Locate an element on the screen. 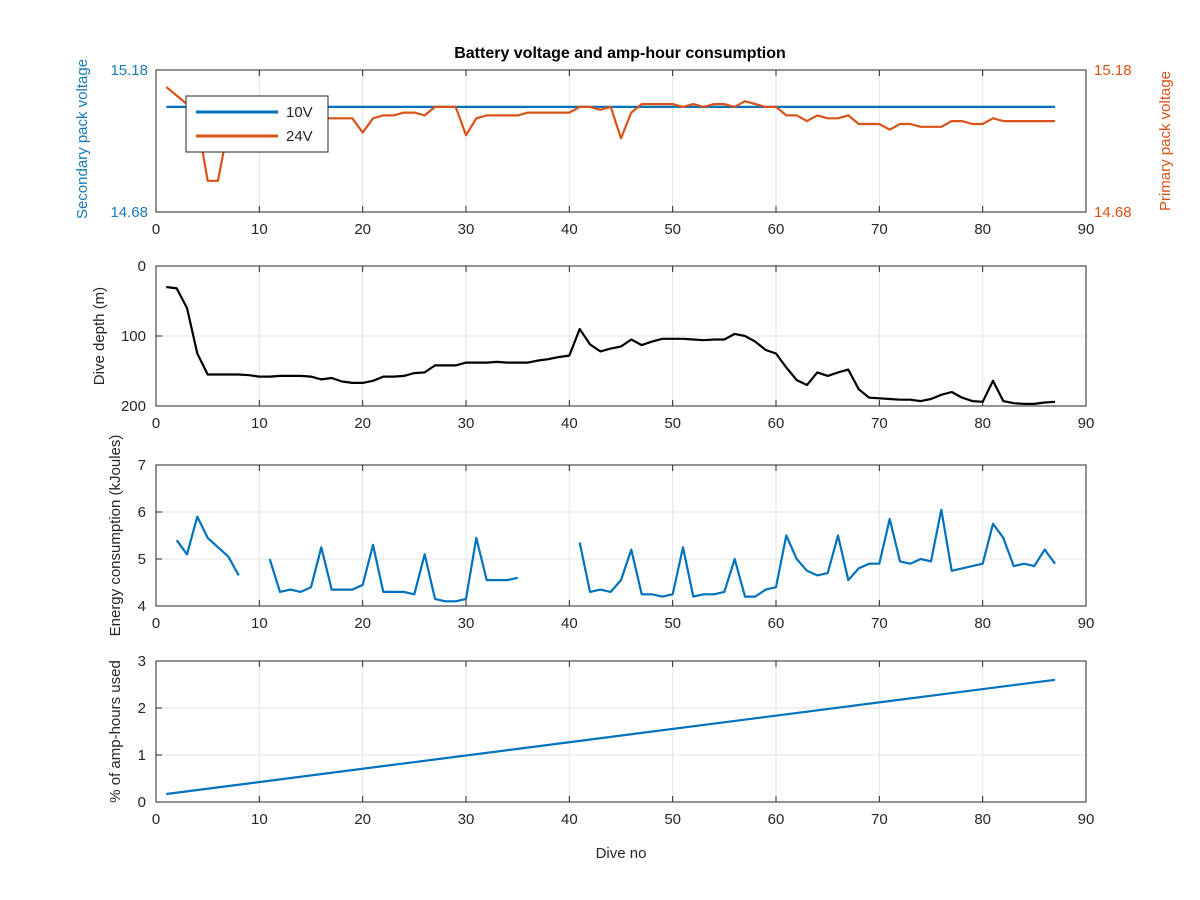  y-axis-label-right: Primary pack voltage is located at coordinates (1165, 141).